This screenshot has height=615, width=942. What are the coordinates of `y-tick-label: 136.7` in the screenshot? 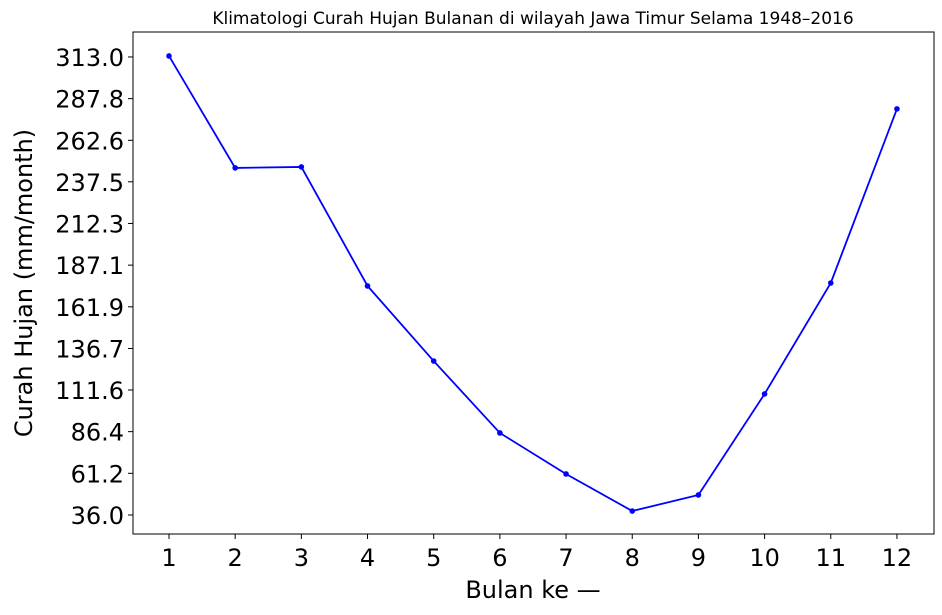 It's located at (89, 349).